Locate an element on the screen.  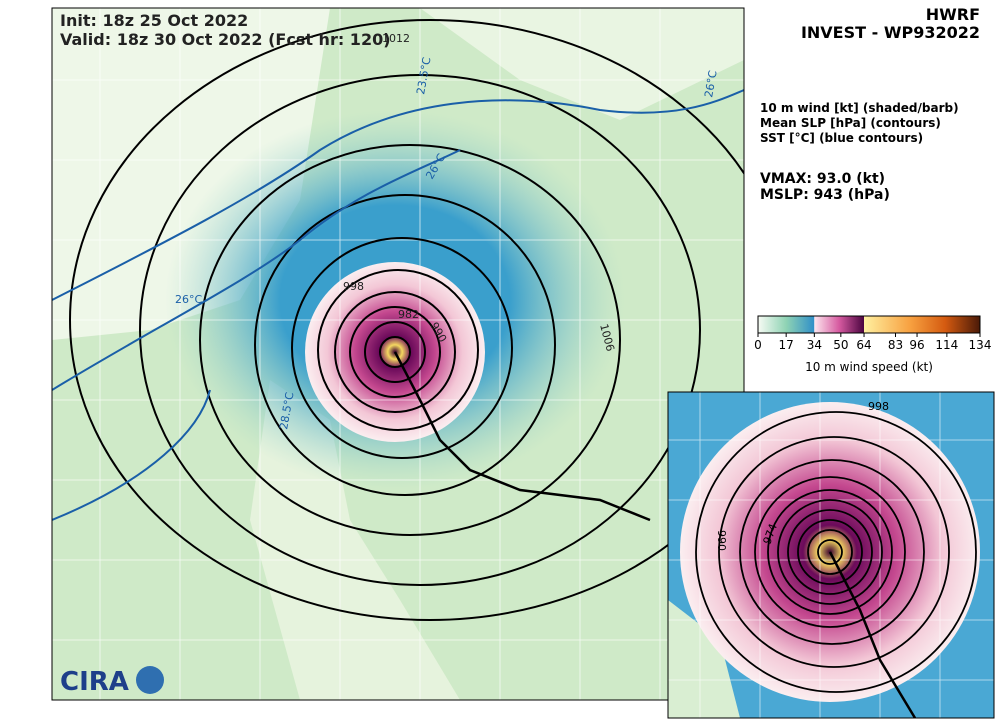
colorbar-tick-label: 64 is located at coordinates (863, 345).